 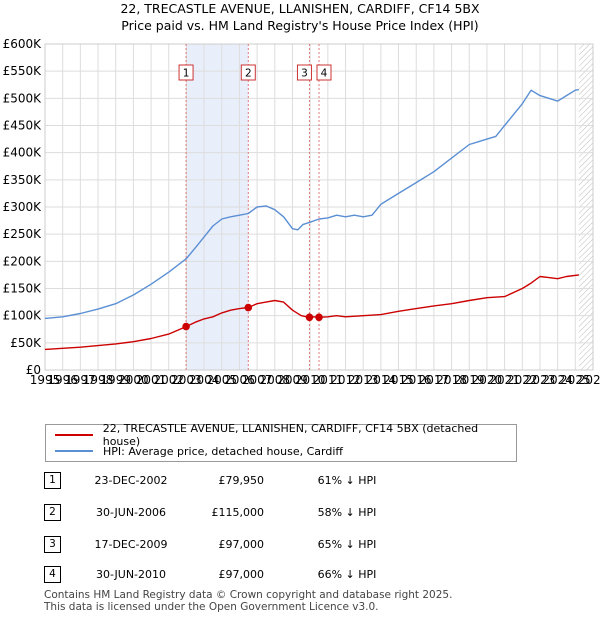 I want to click on legend-swatch-hpi, so click(x=74, y=451).